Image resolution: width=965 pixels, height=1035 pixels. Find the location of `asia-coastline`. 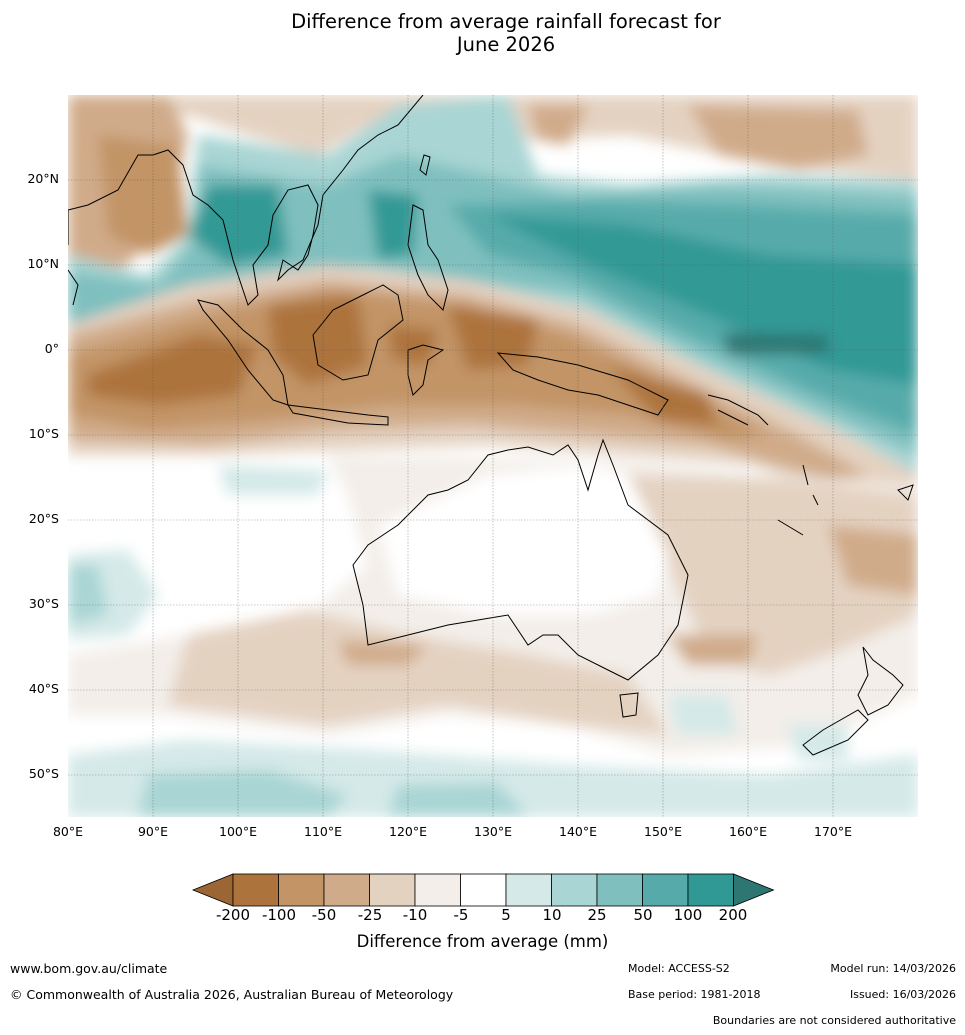

asia-coastline is located at coordinates (246, 200).